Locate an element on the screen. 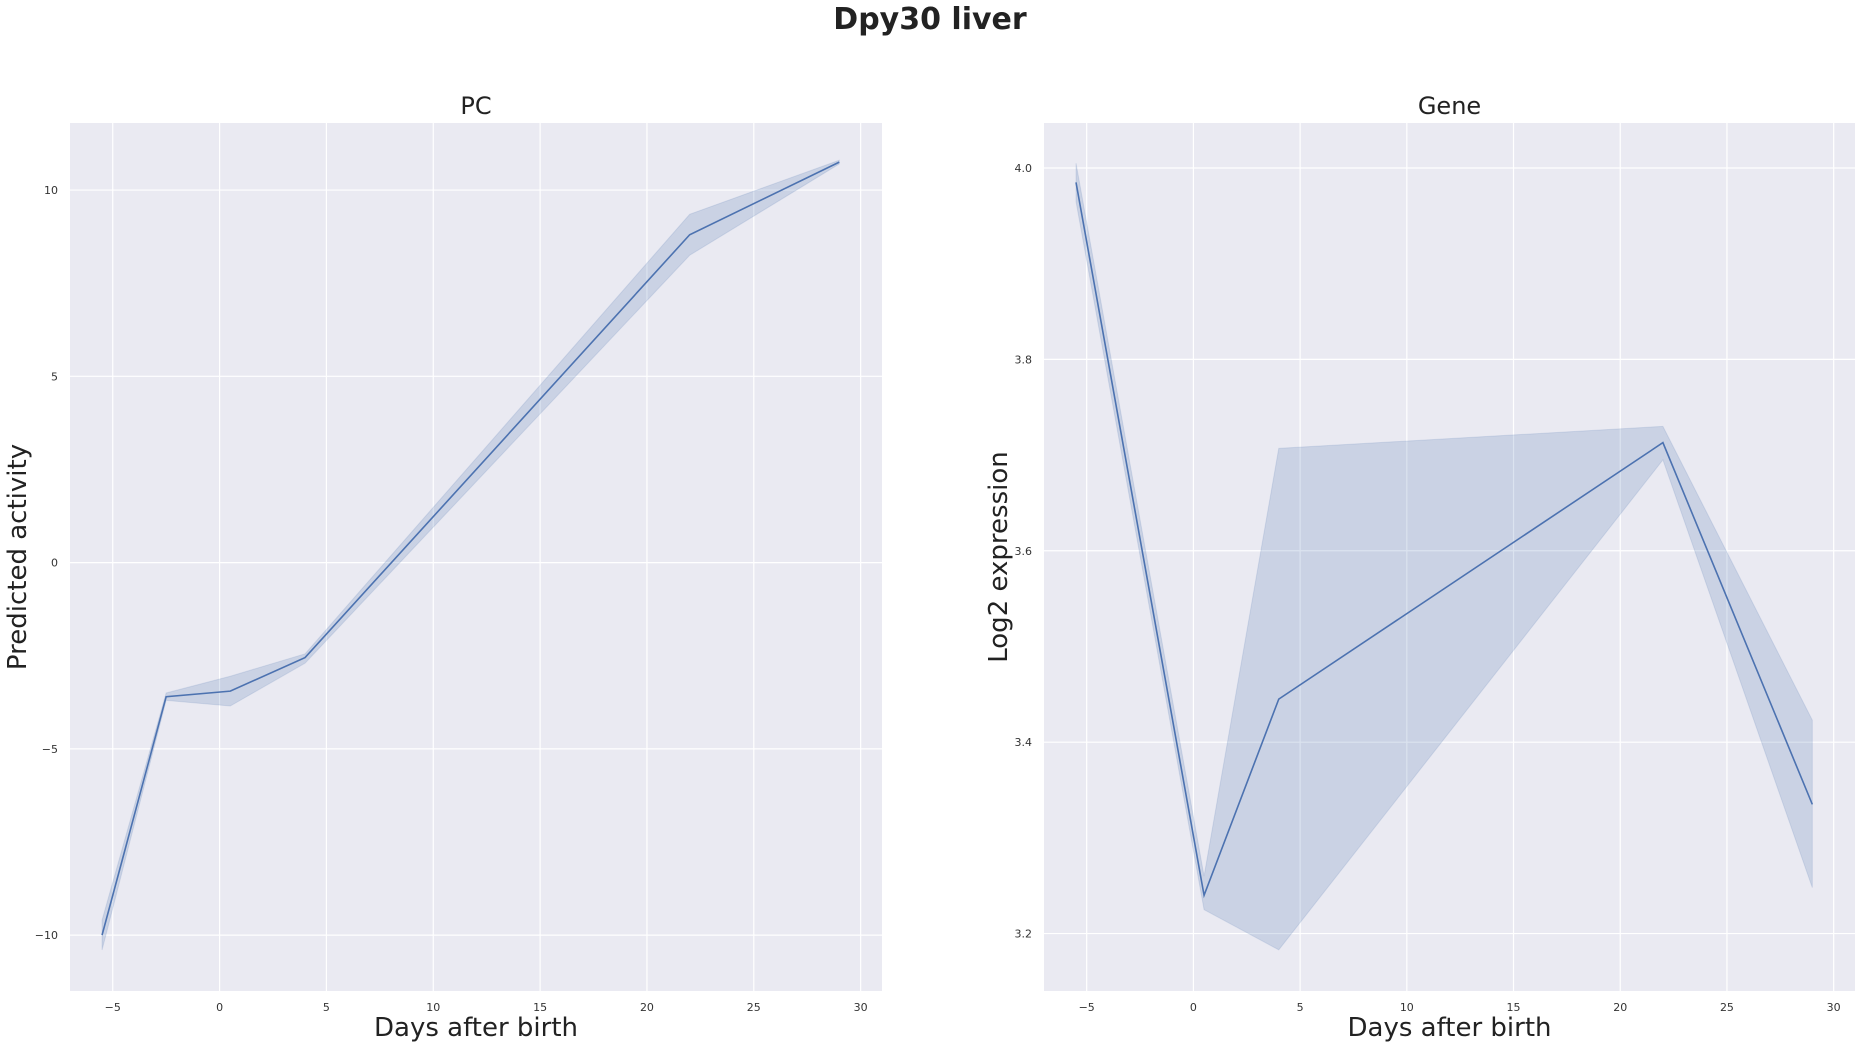  pc-x-tick-label: 5 is located at coordinates (326, 1007).